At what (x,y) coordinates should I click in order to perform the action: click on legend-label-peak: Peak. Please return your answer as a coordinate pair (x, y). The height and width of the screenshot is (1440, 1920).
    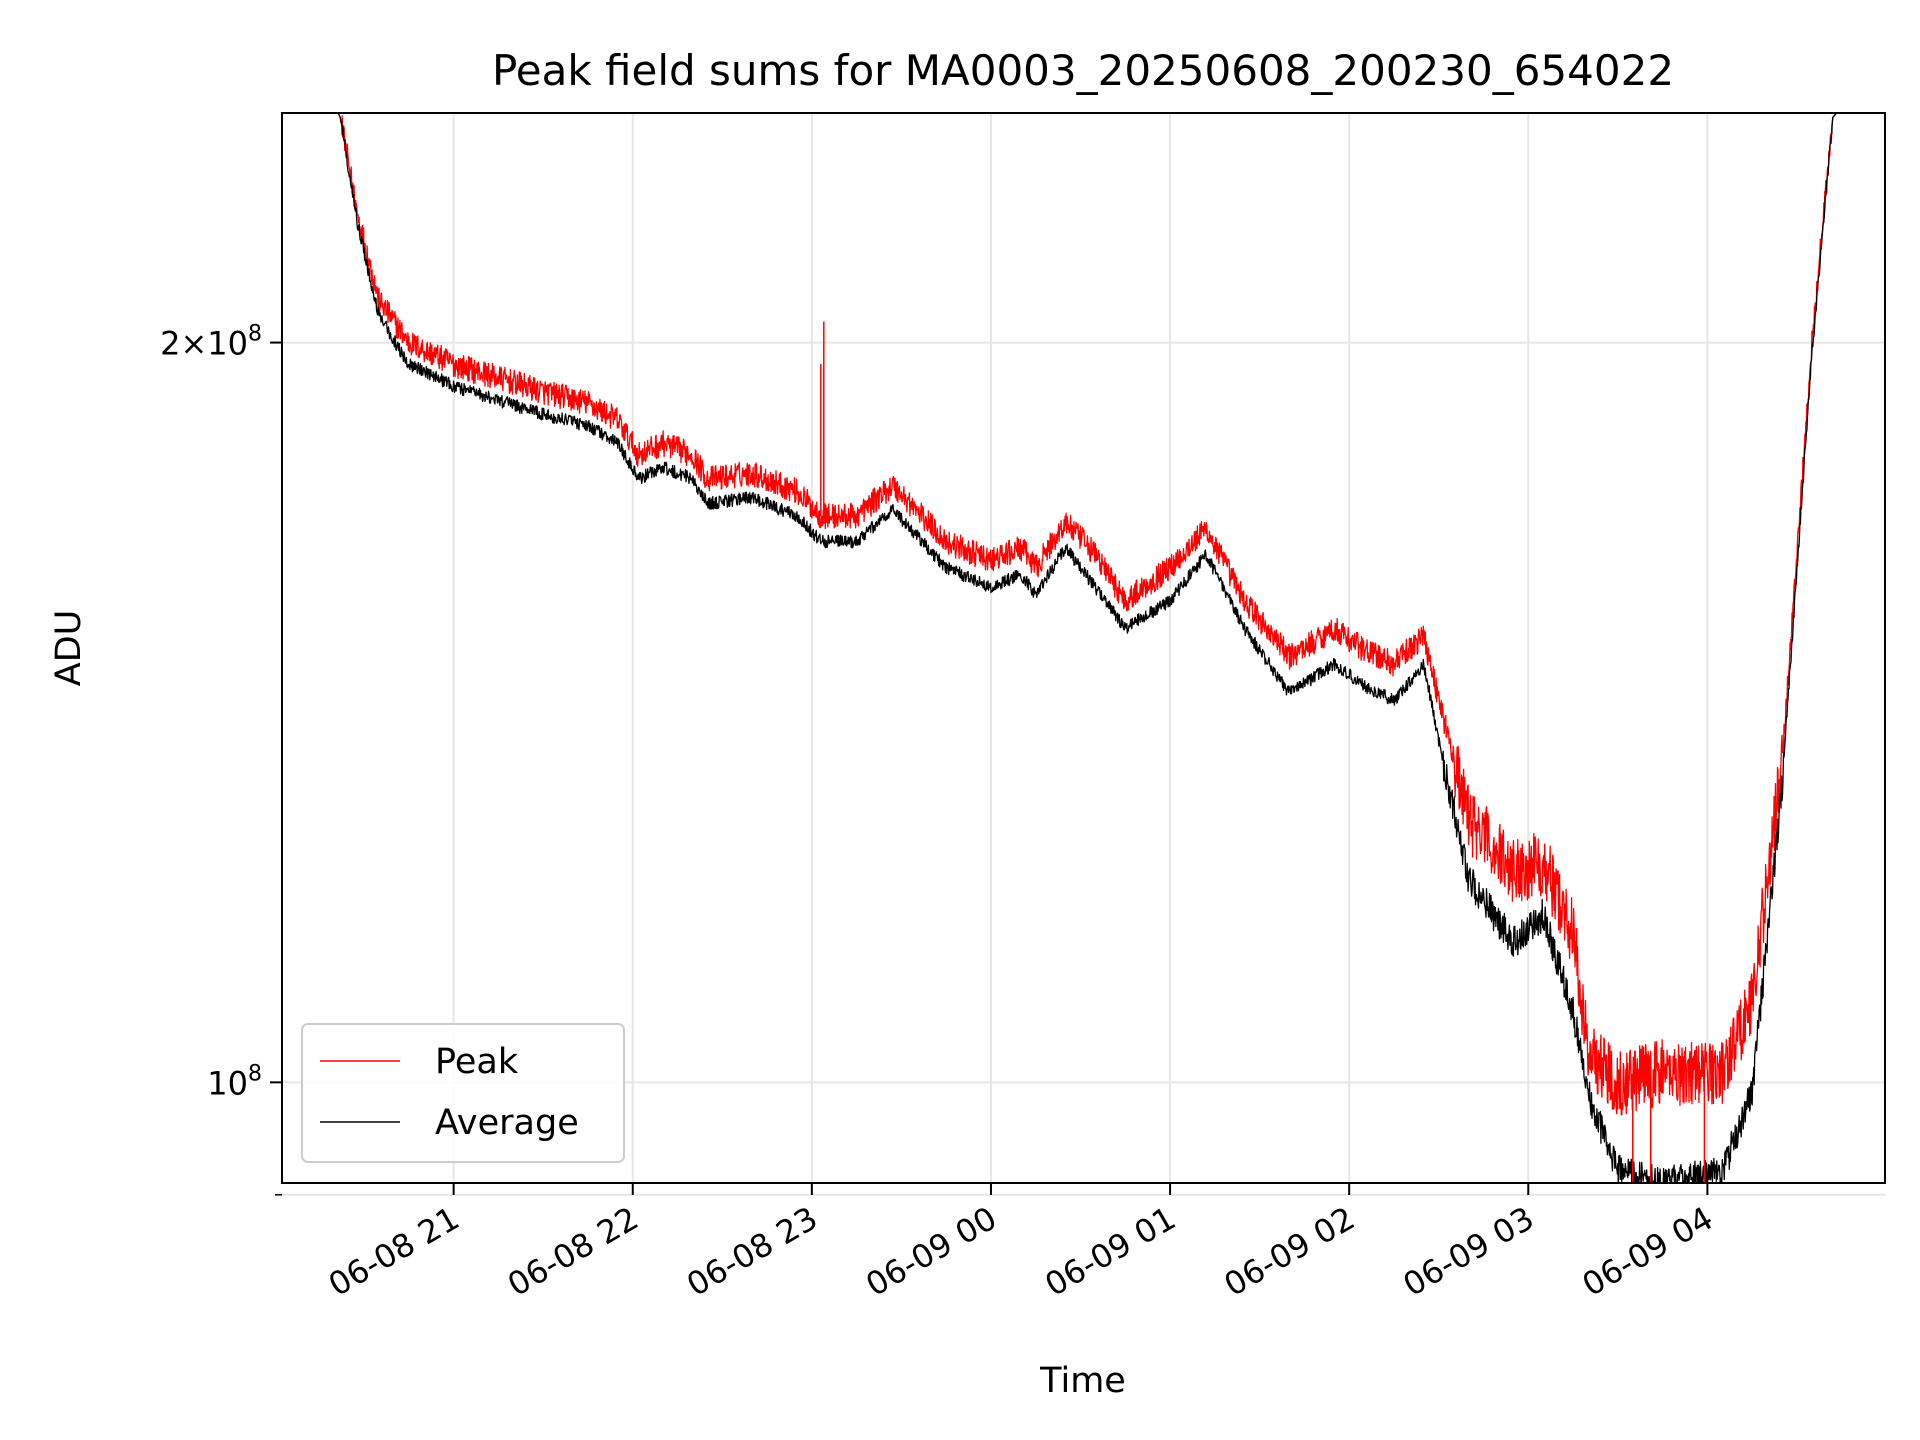
    Looking at the image, I should click on (477, 1062).